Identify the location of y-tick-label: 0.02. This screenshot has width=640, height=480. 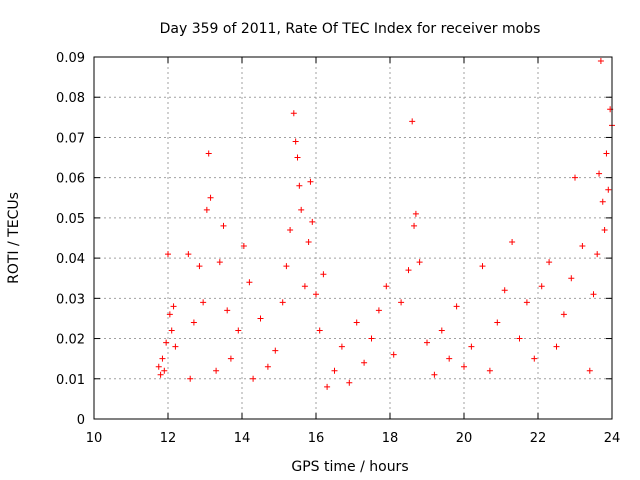
(70, 340).